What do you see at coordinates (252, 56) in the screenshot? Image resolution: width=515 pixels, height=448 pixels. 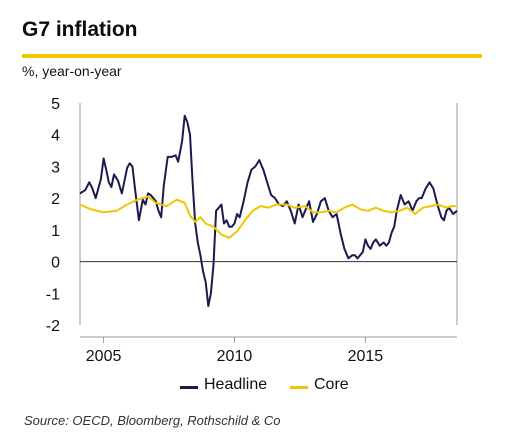 I see `title-rule` at bounding box center [252, 56].